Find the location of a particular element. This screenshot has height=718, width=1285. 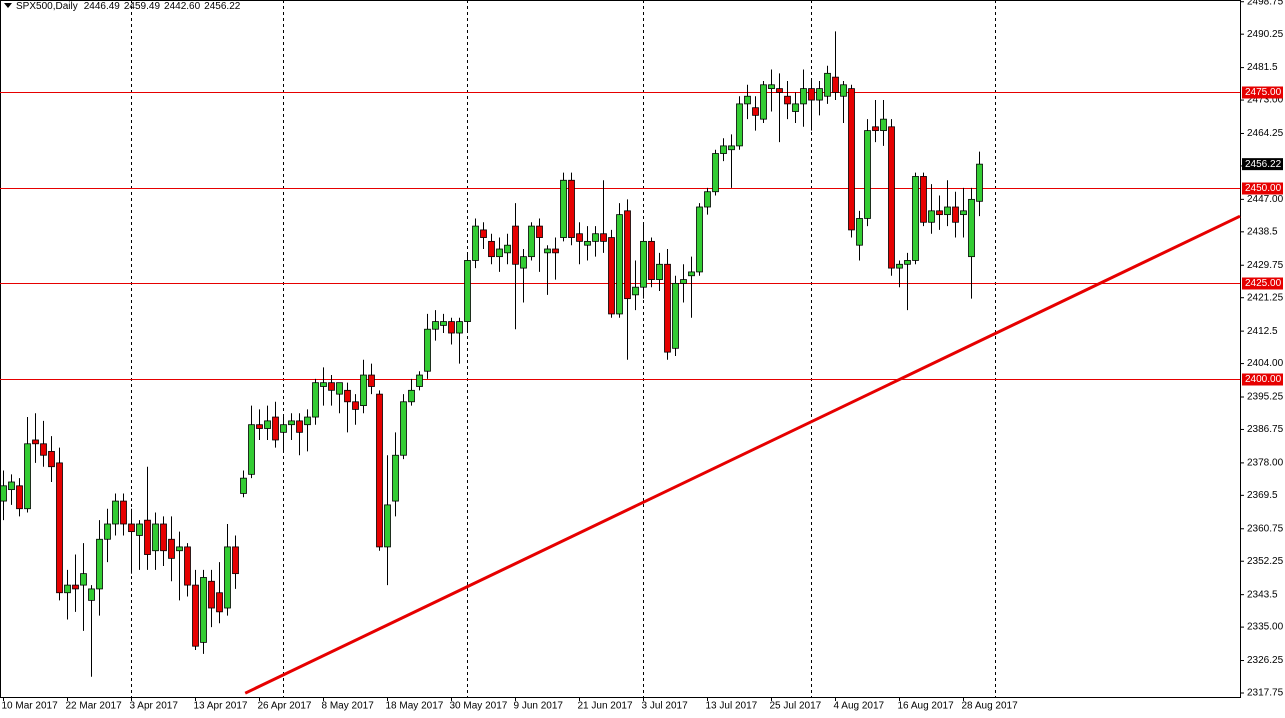

x-tick-label: 18 May 2017 is located at coordinates (415, 706).